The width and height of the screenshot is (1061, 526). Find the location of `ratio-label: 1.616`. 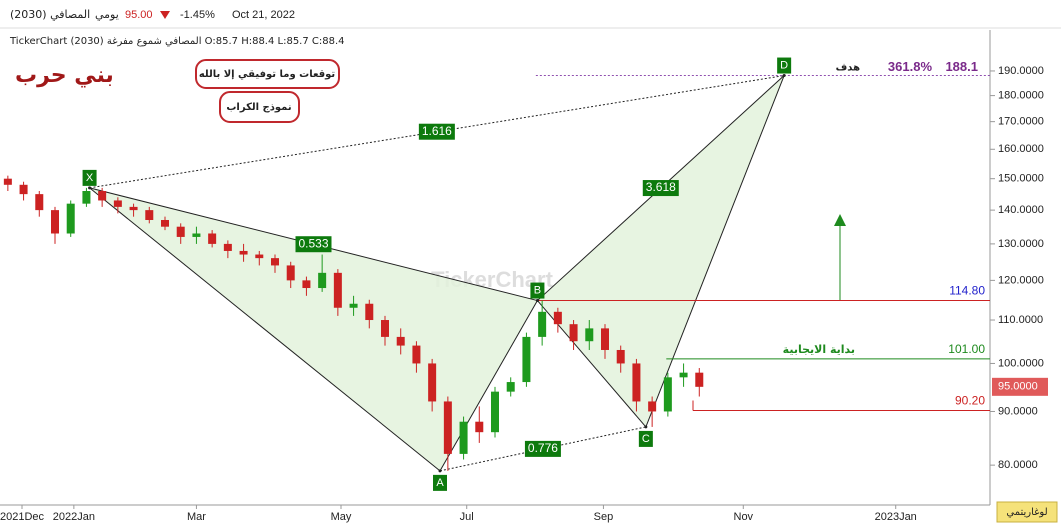

ratio-label: 1.616 is located at coordinates (437, 131).